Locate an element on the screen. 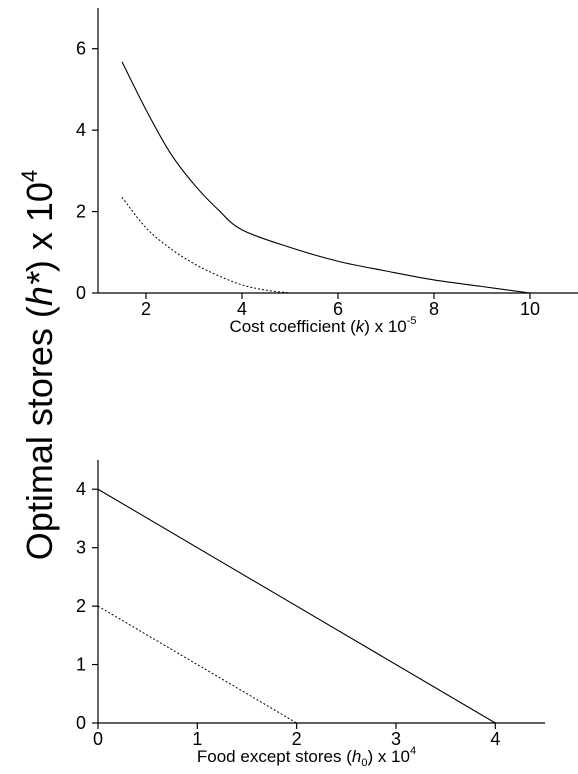 Image resolution: width=578 pixels, height=774 pixels. x-axis-title: Food except stores (h0) x 104 is located at coordinates (306, 757).